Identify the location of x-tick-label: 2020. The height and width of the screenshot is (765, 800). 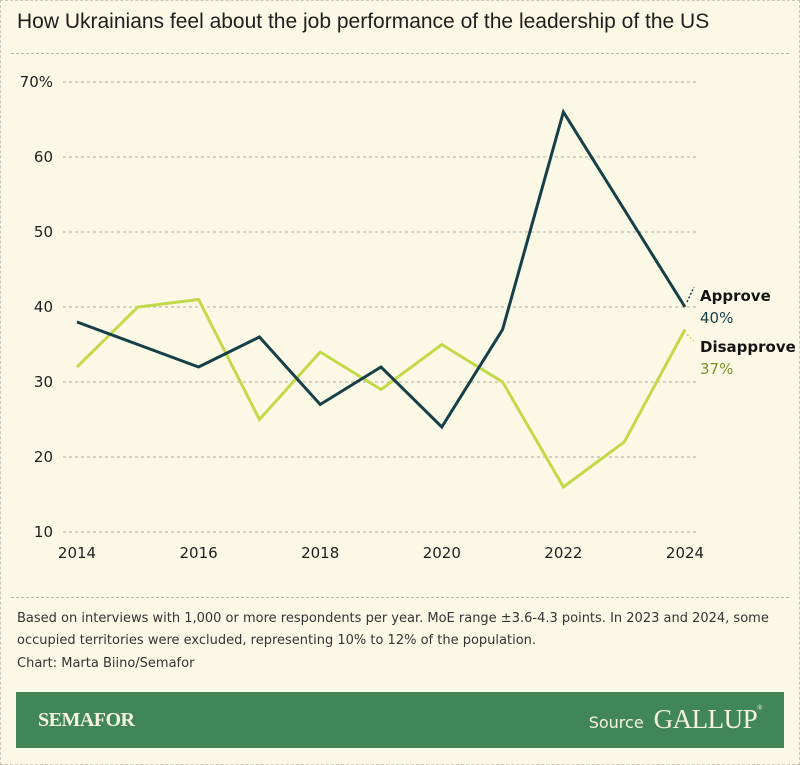
(442, 553).